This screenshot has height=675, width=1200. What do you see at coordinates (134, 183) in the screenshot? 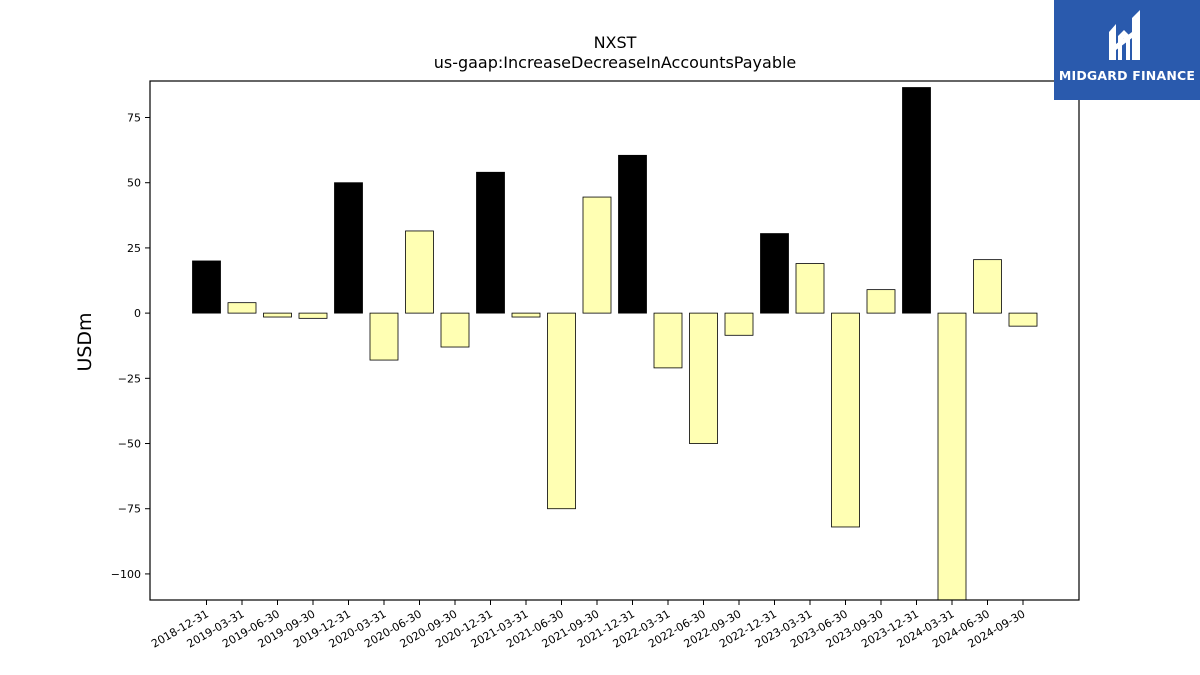
I see `y-tick-label: 50` at bounding box center [134, 183].